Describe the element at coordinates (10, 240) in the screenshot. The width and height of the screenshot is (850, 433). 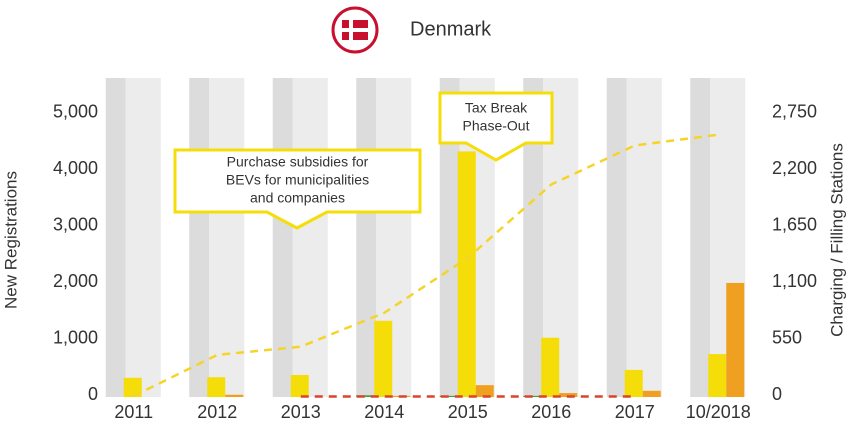
I see `y-axis-label: New Registrations` at that location.